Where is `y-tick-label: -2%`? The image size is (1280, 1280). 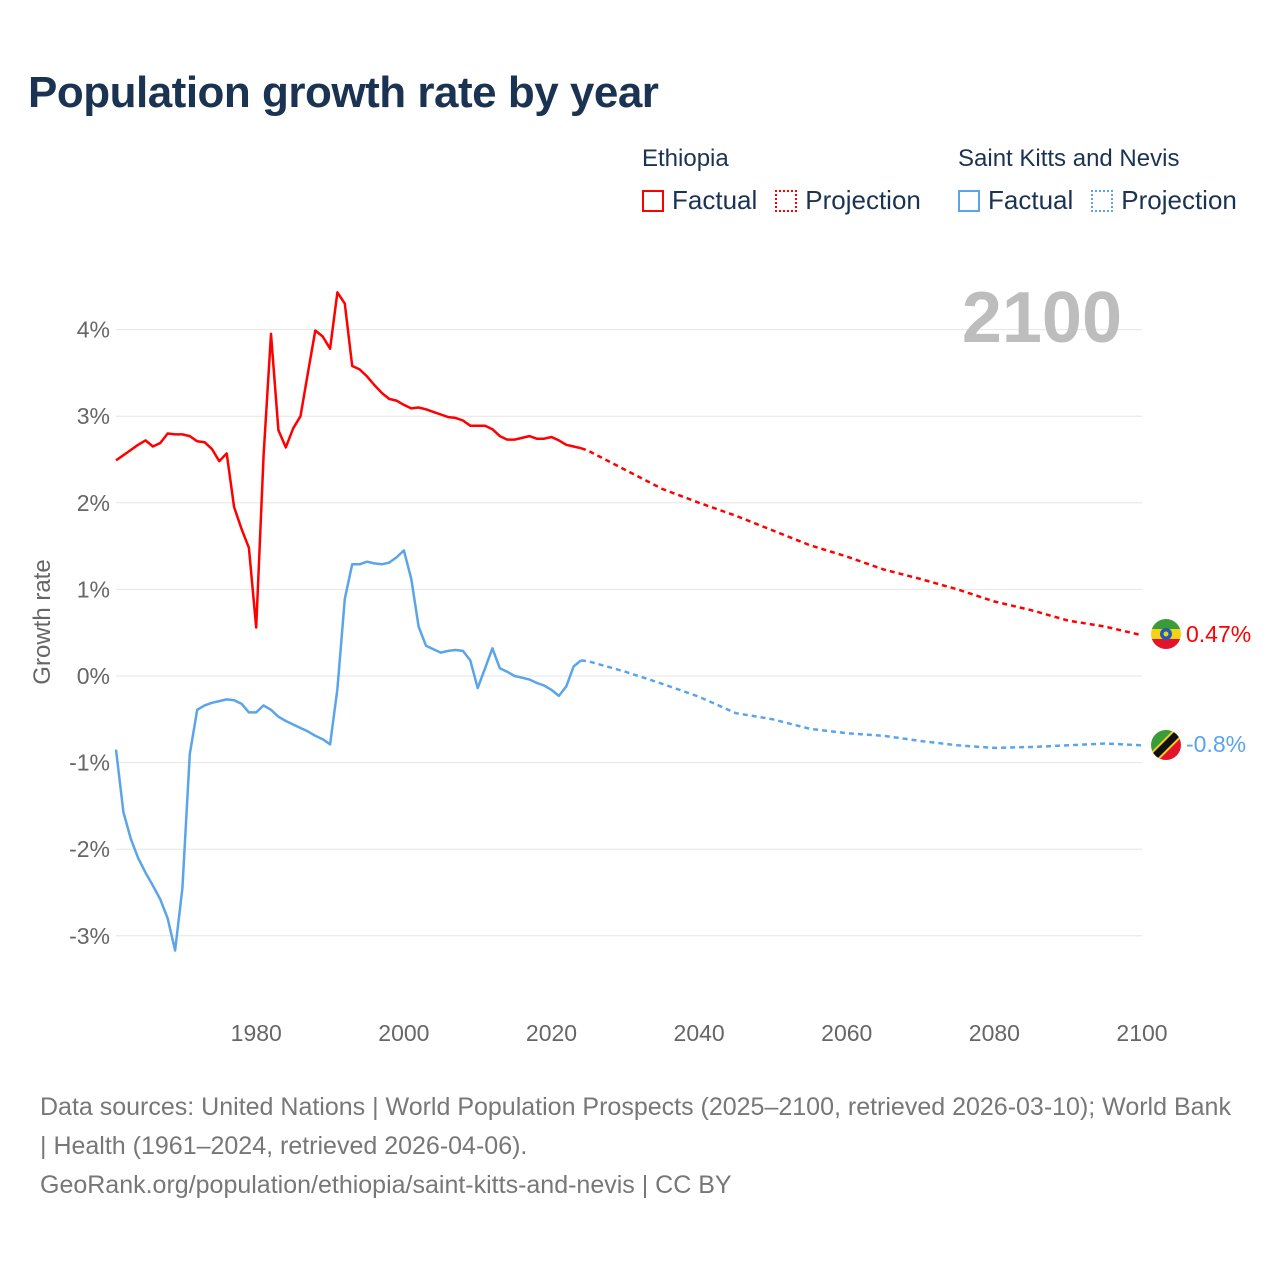
y-tick-label: -2% is located at coordinates (89, 849).